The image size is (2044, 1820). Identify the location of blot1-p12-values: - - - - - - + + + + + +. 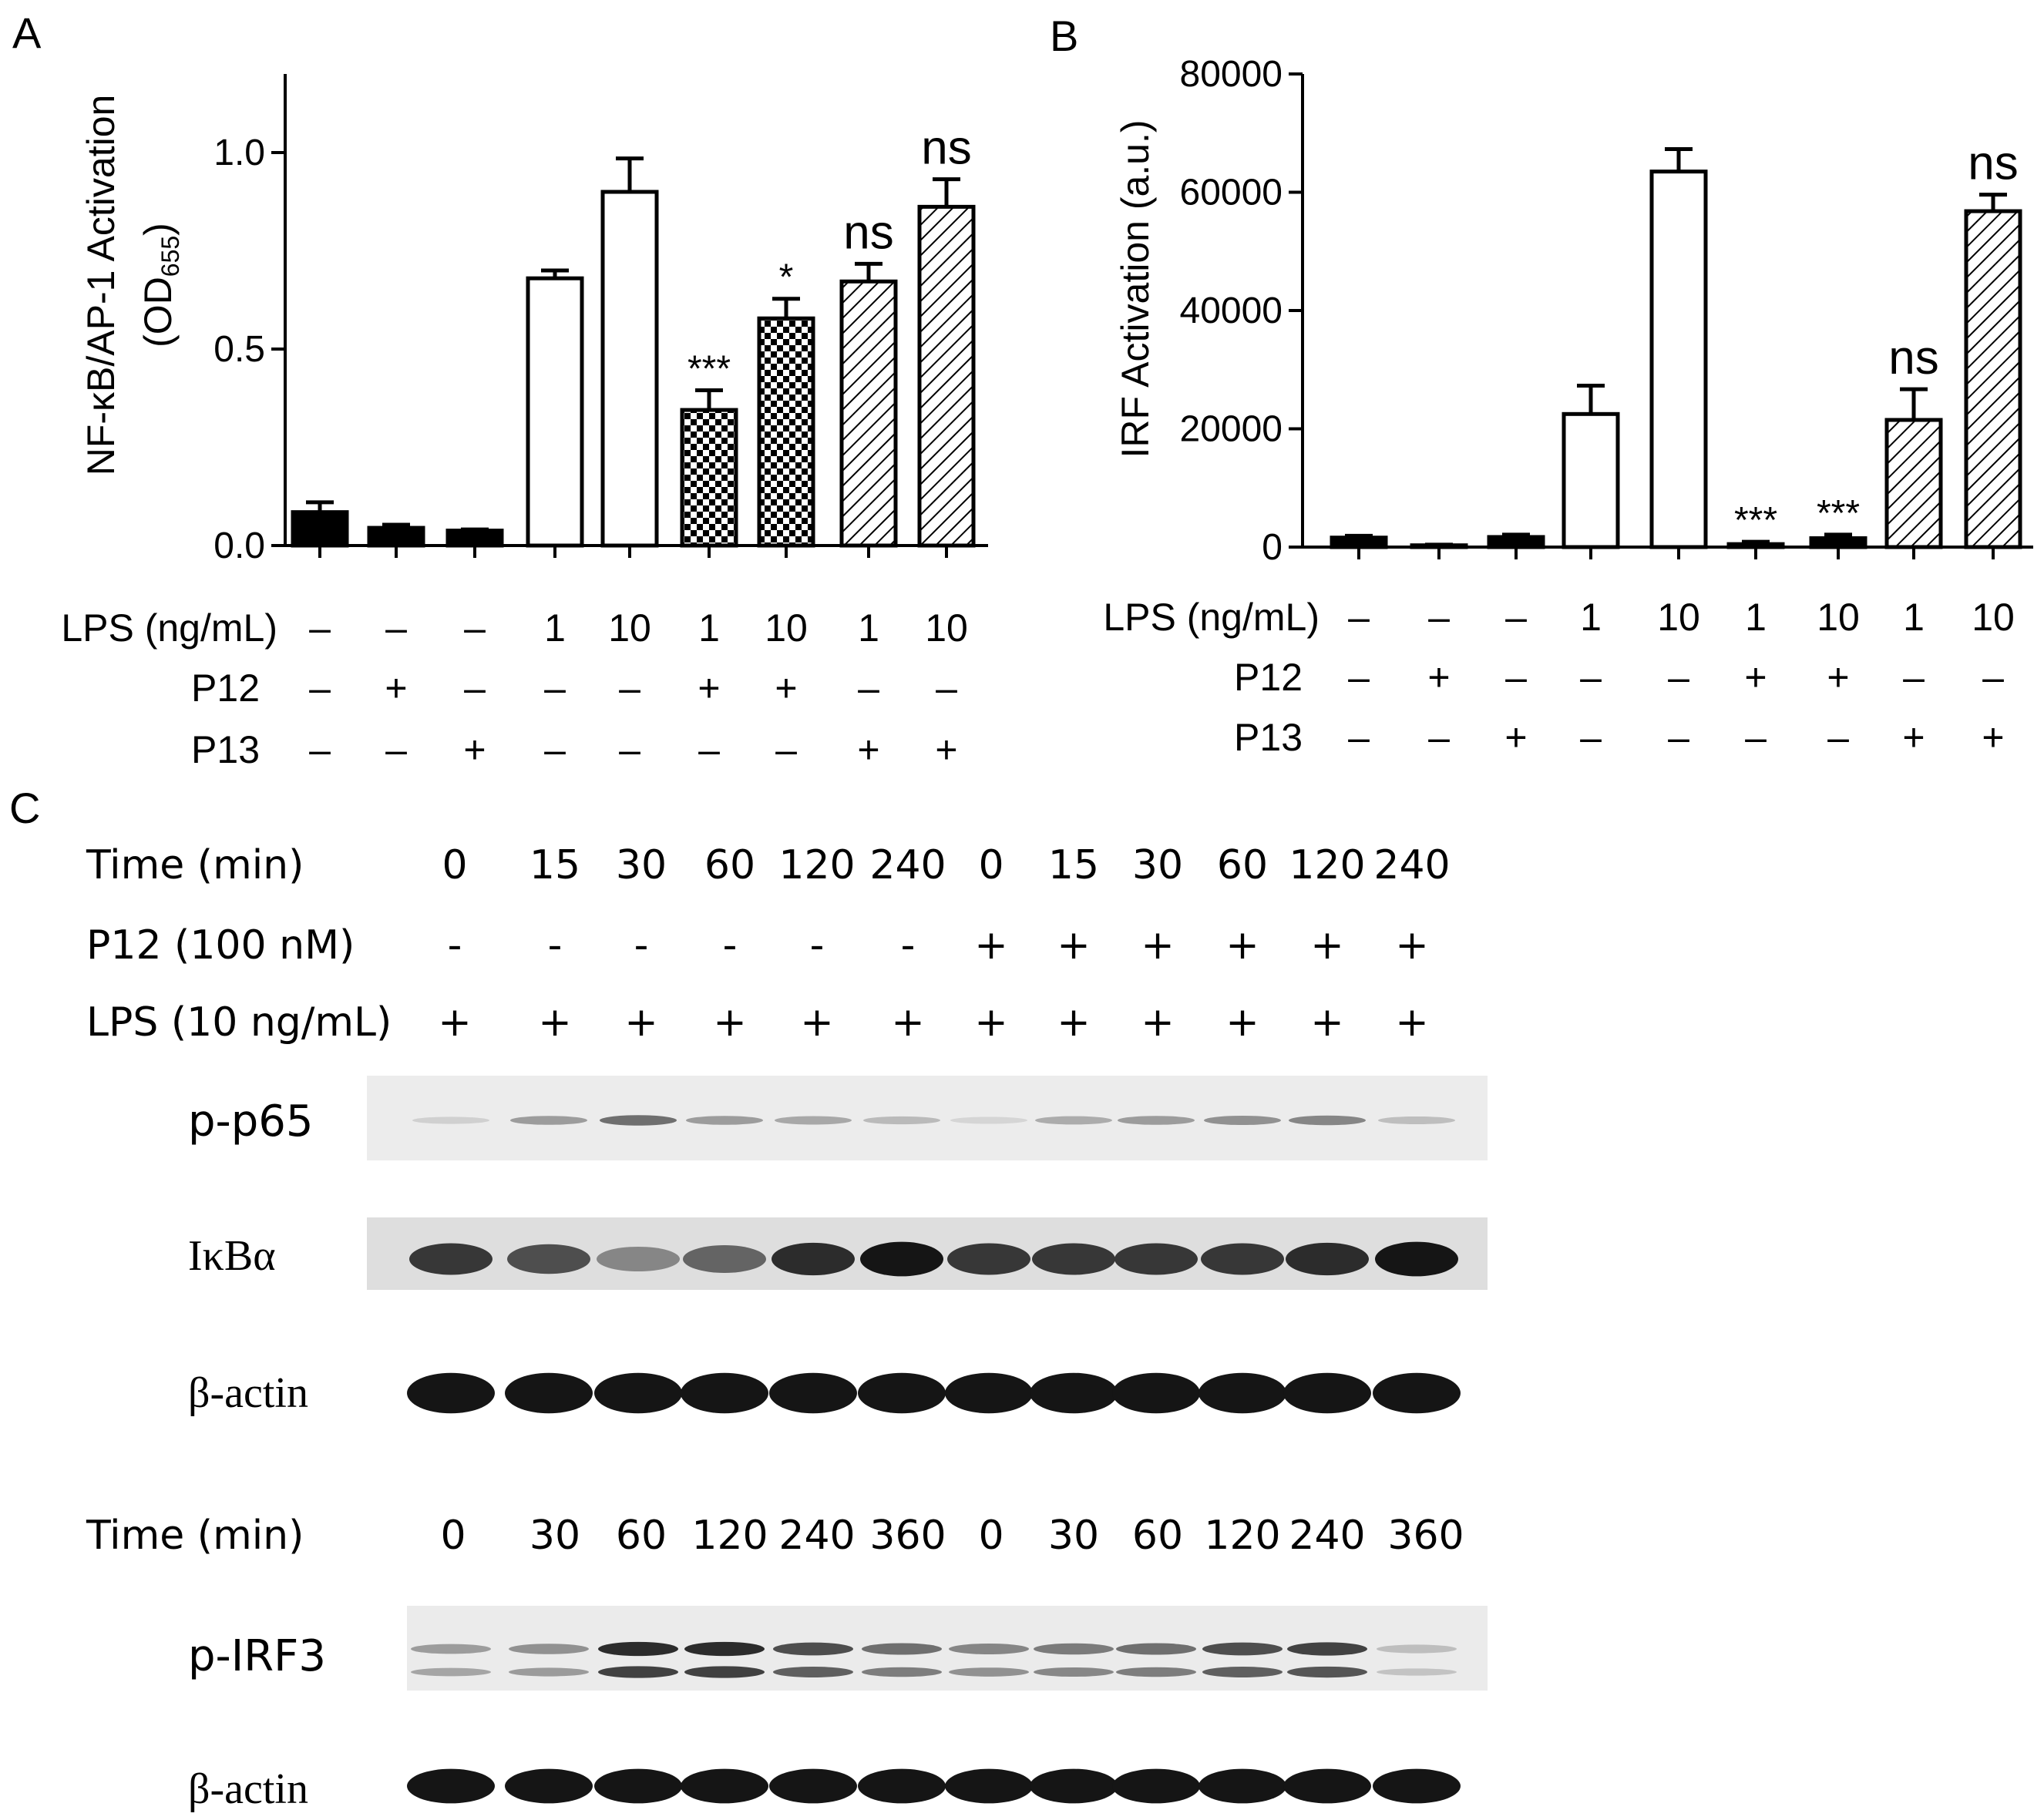
(938, 946).